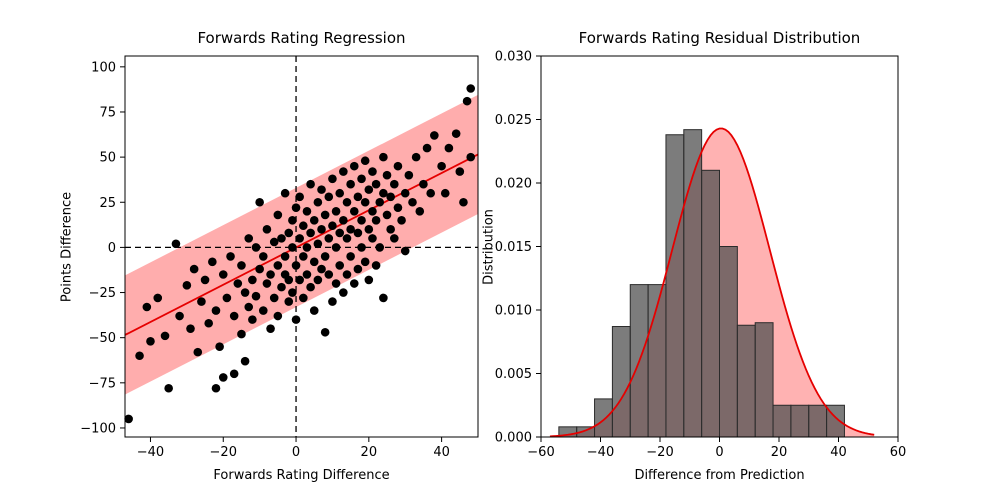 The image size is (1000, 496). What do you see at coordinates (102, 293) in the screenshot?
I see `svg-text: −25` at bounding box center [102, 293].